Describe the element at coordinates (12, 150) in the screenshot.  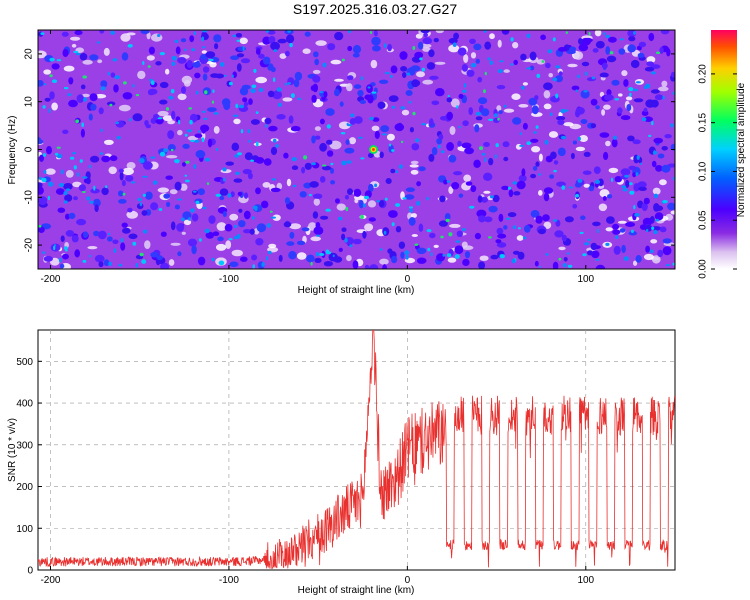
I see `spectrogram-y-label: Frequency (Hz)` at that location.